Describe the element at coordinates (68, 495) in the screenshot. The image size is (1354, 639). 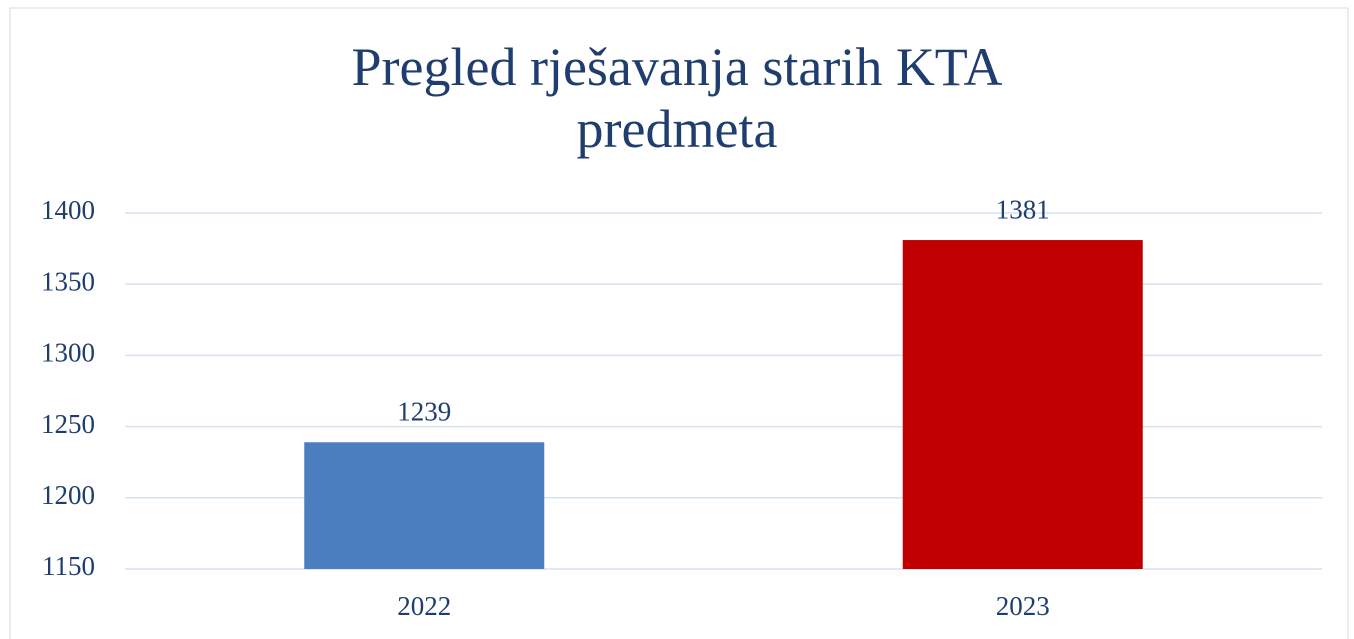
I see `y-tick-label: 1200` at that location.